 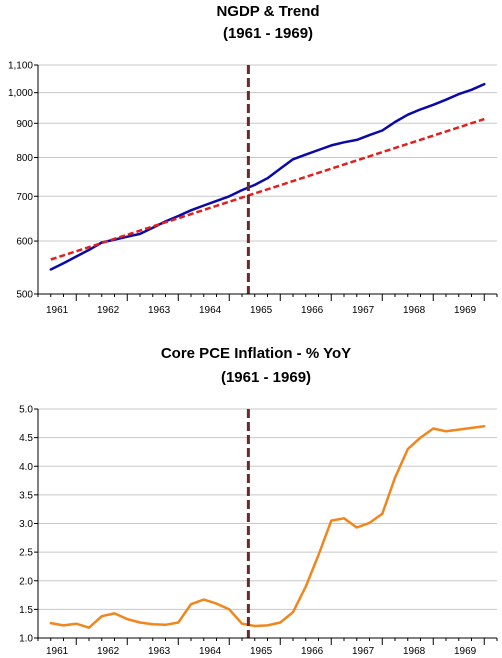 What do you see at coordinates (26, 553) in the screenshot?
I see `y-tick-label: 2.5` at bounding box center [26, 553].